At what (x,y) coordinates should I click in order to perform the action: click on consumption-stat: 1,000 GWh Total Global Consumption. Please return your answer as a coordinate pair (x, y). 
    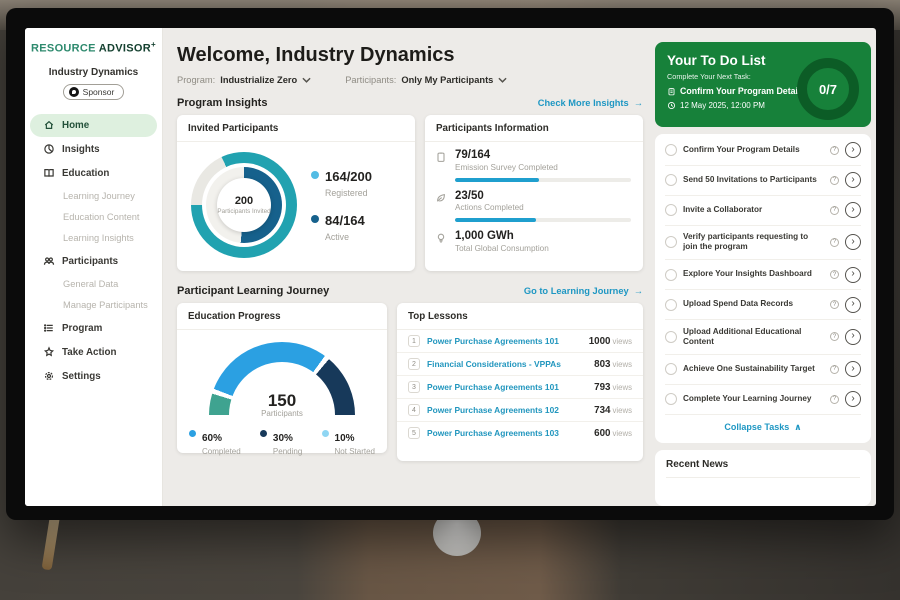
    Looking at the image, I should click on (534, 238).